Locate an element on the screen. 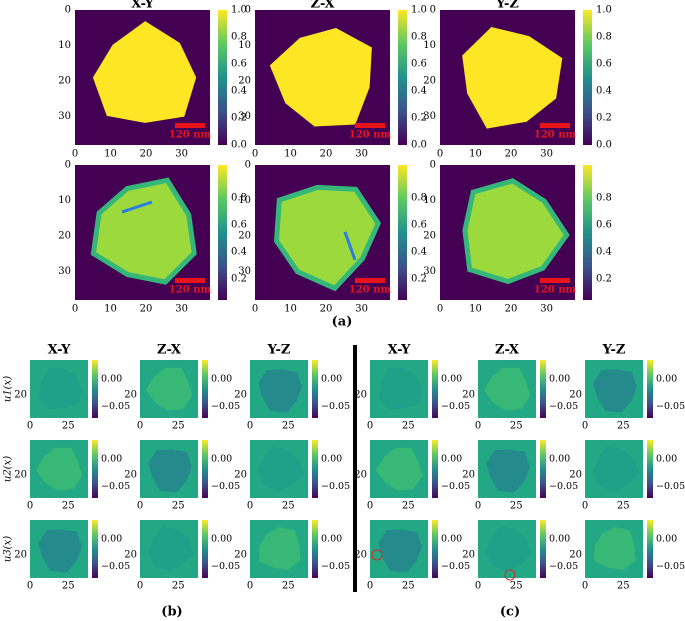 This screenshot has width=685, height=621. panel-title: X-Y is located at coordinates (143, 6).